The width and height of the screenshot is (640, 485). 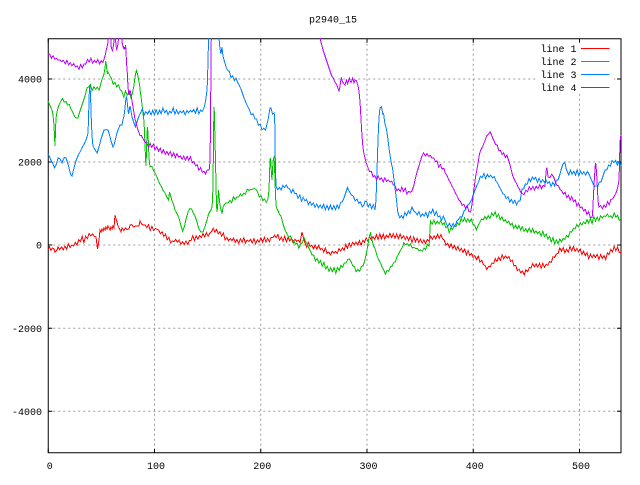 What do you see at coordinates (368, 467) in the screenshot?
I see `svg-text: 300` at bounding box center [368, 467].